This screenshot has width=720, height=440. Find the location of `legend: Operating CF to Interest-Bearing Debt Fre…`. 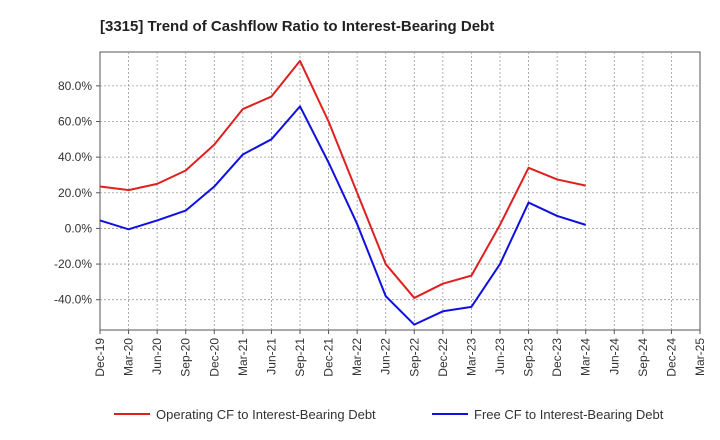

legend: Operating CF to Interest-Bearing Debt Fre… is located at coordinates (389, 414).